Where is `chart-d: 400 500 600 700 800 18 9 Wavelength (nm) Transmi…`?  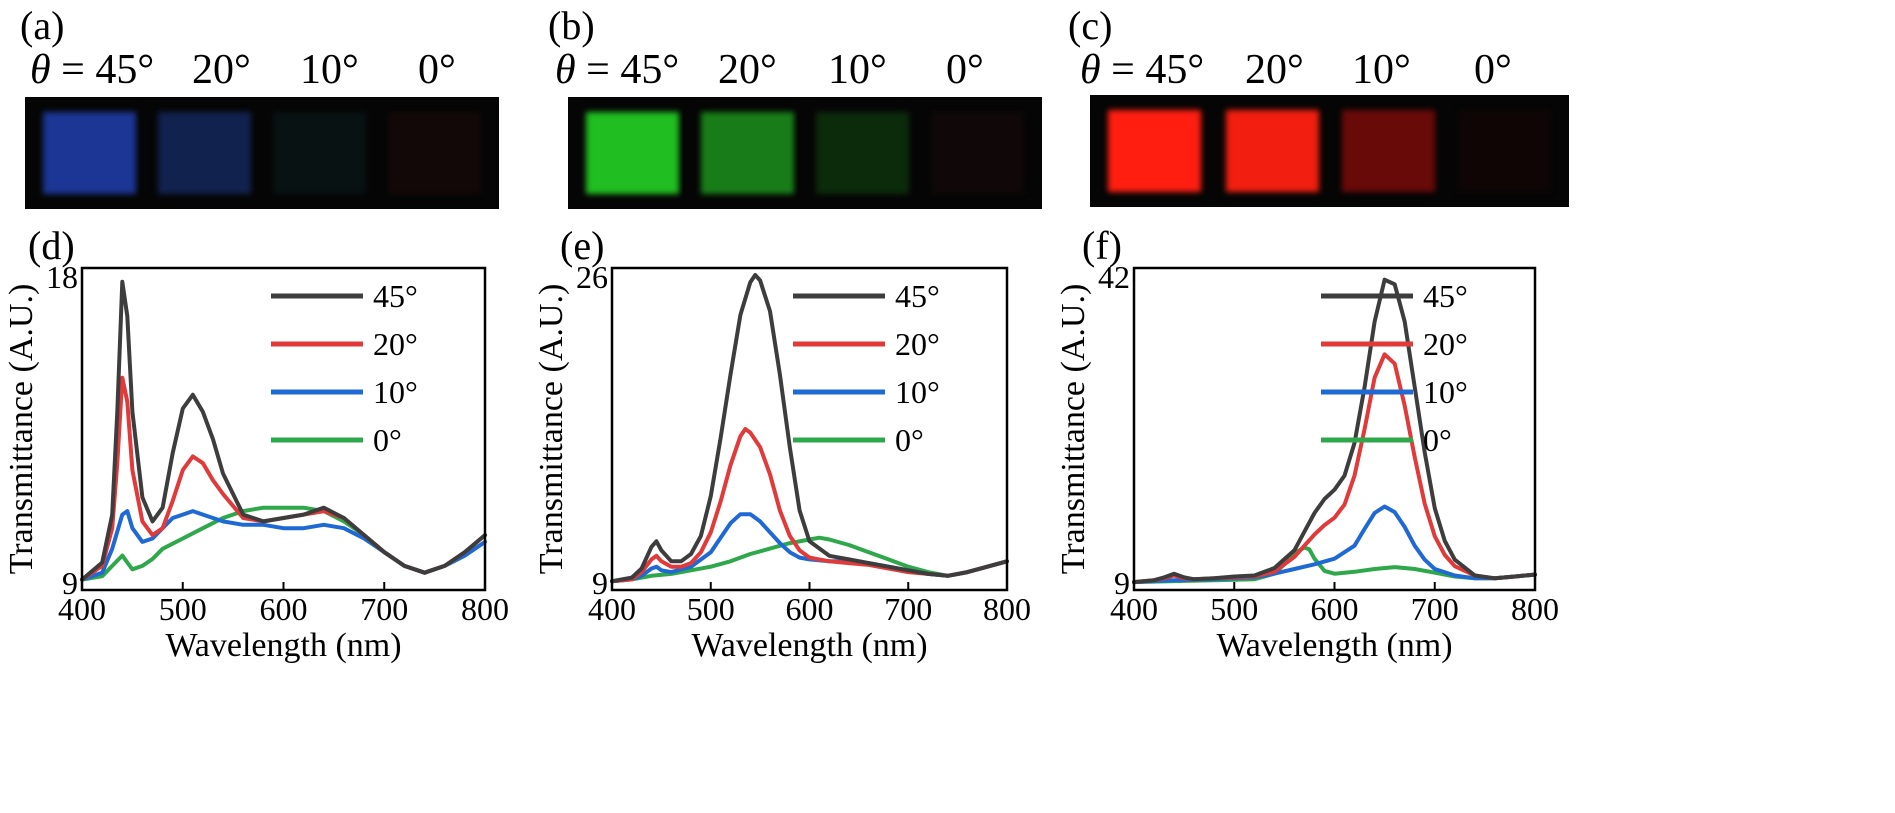
chart-d: 400 500 600 700 800 18 9 Wavelength (nm) Transmi… is located at coordinates (256, 461).